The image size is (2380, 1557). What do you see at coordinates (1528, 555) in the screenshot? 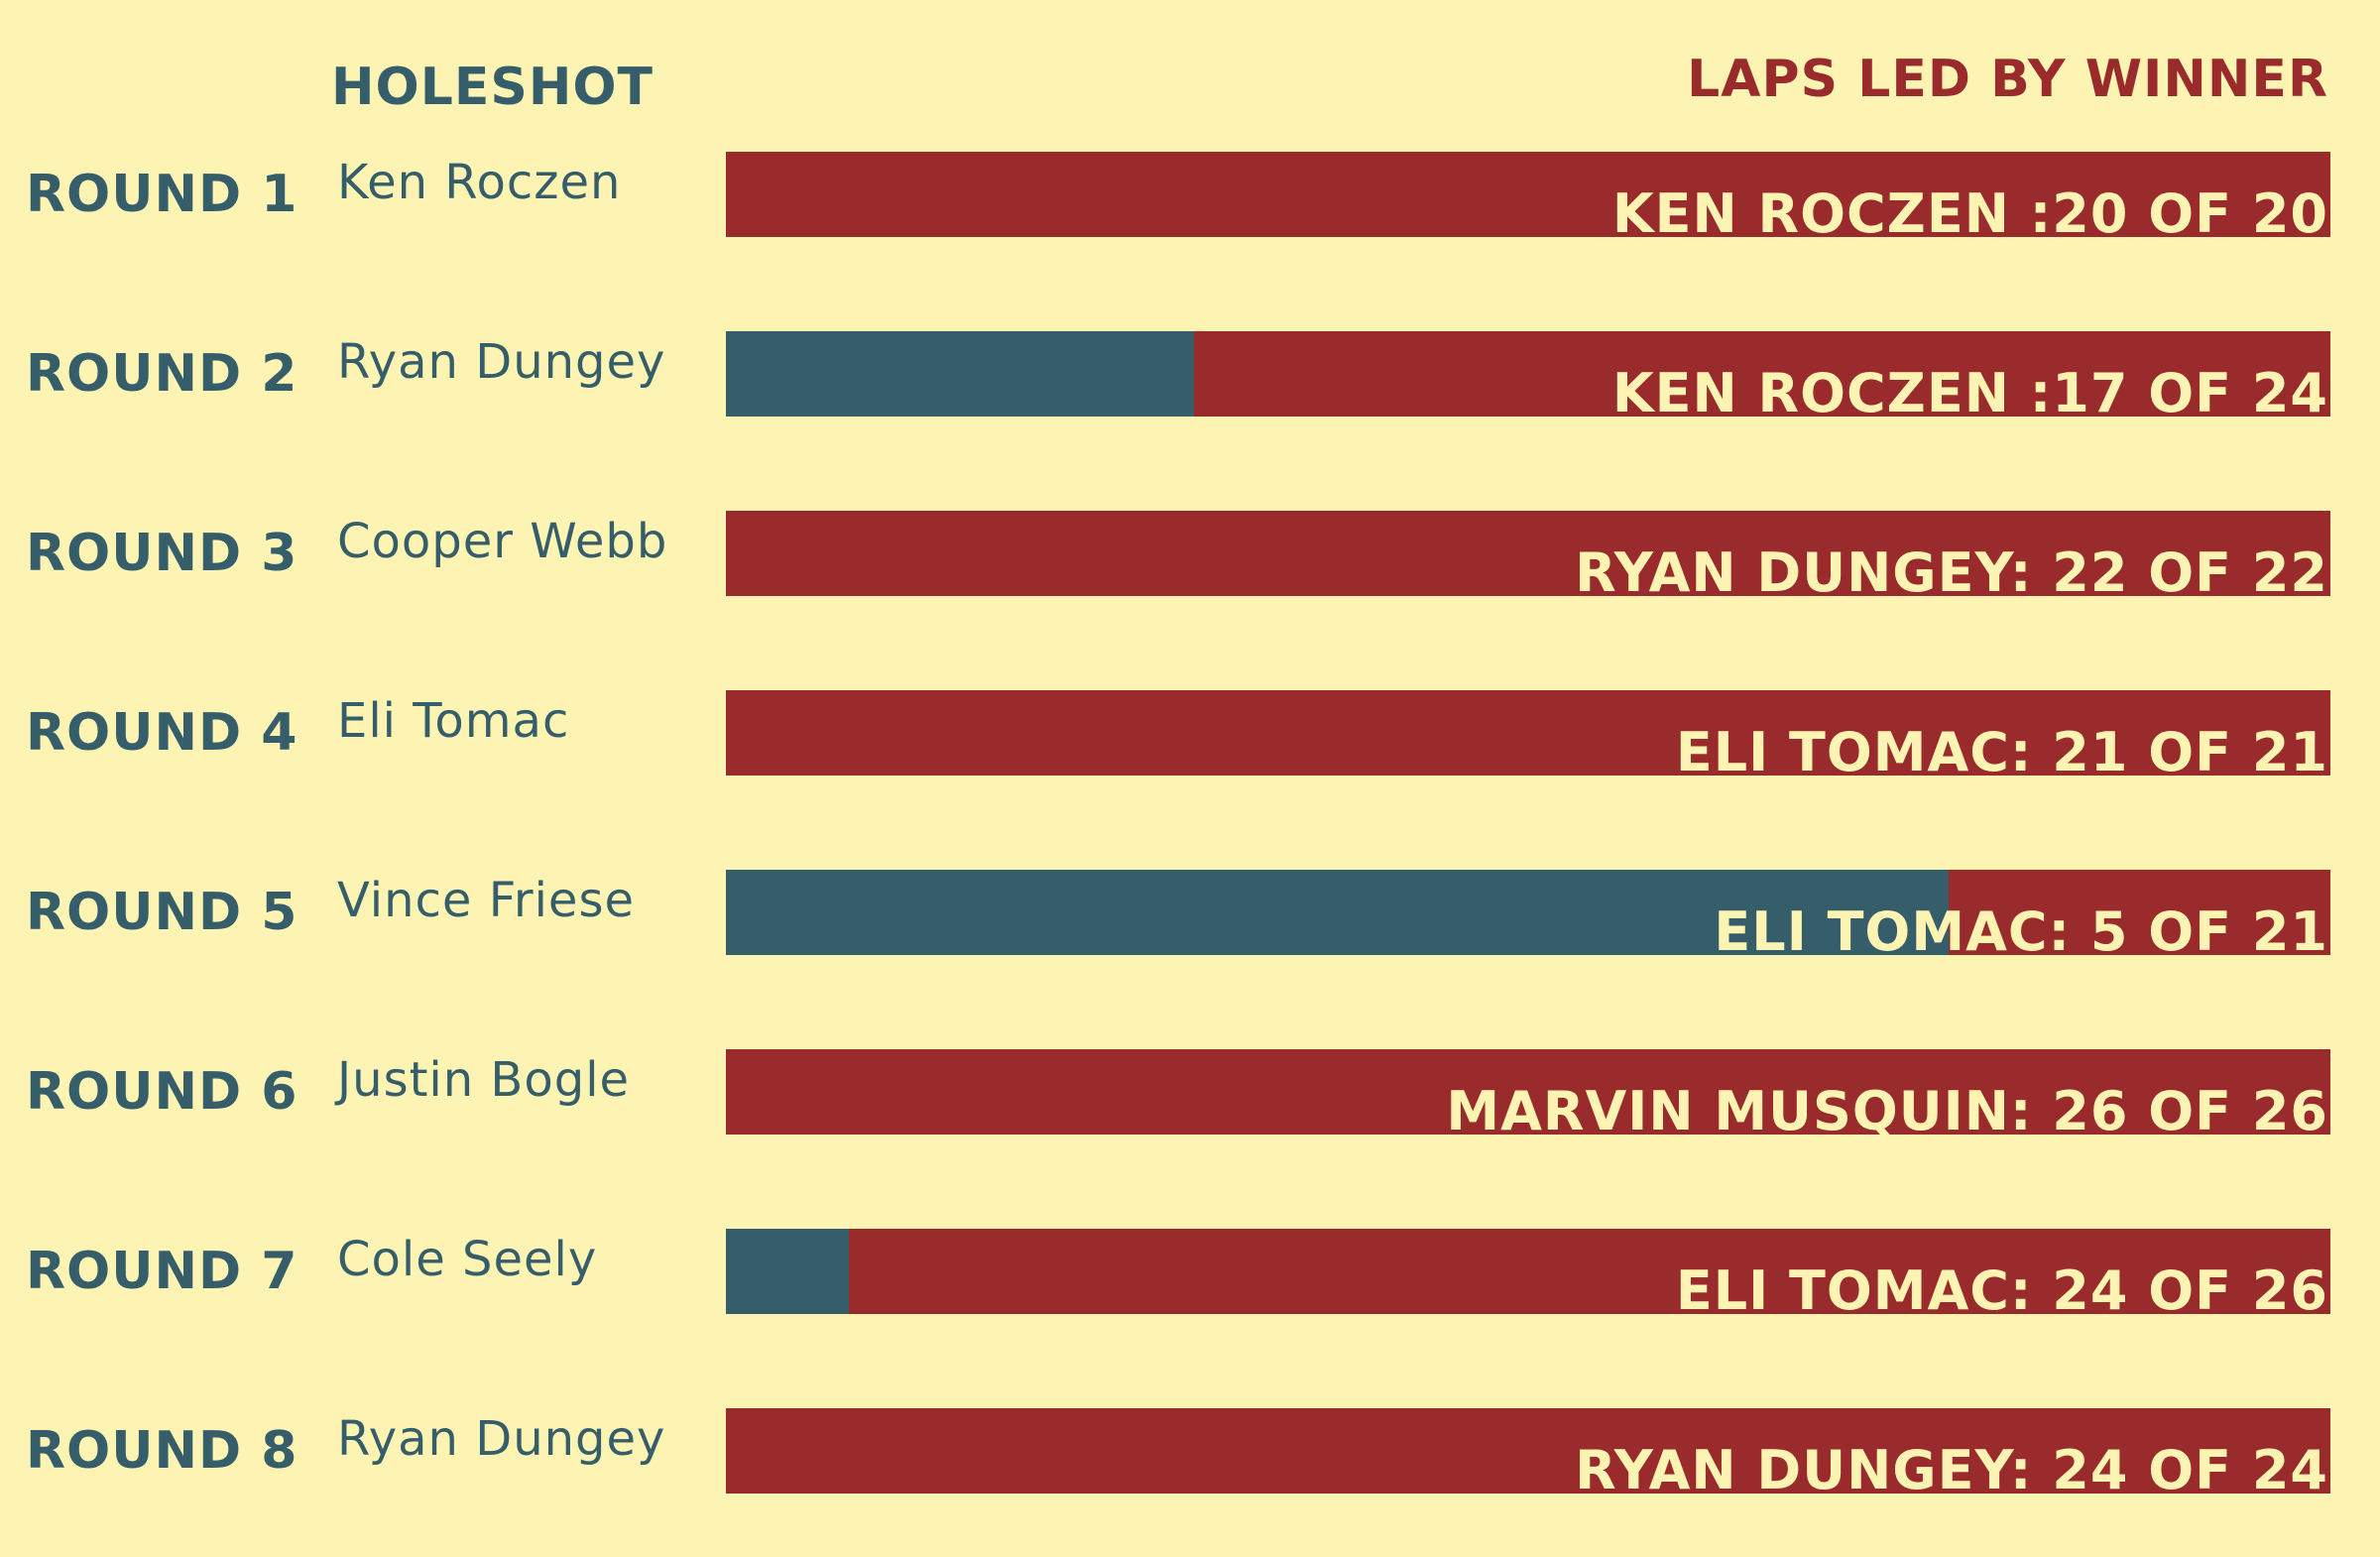
I see `total-laps-bar: RYAN DUNGEY: 22 OF 22` at bounding box center [1528, 555].